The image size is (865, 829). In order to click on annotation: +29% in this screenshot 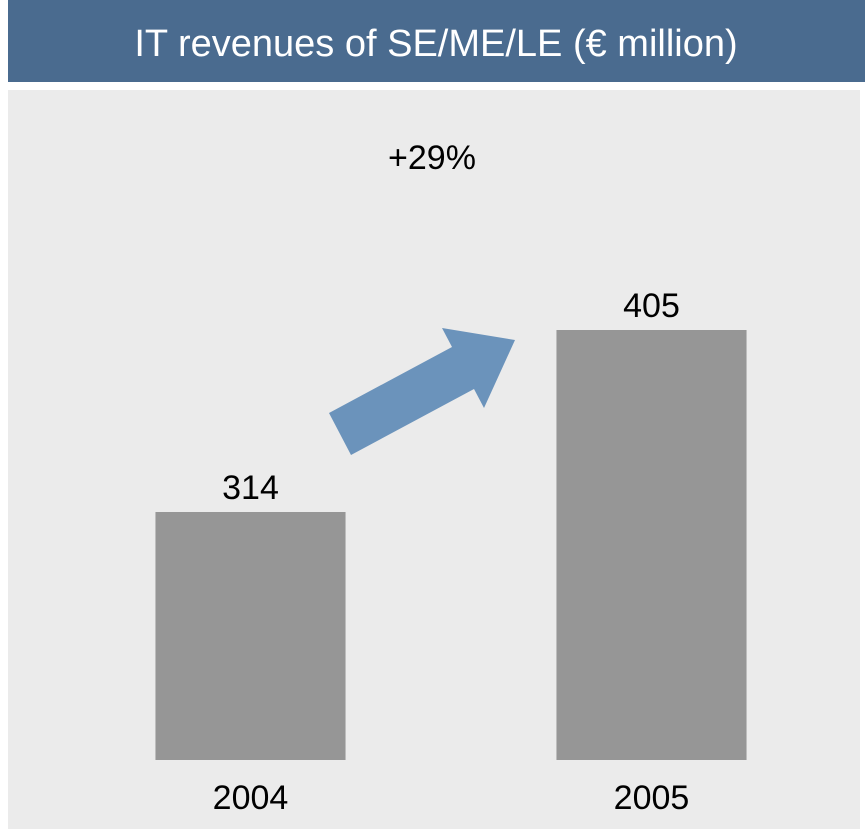, I will do `click(432, 158)`.